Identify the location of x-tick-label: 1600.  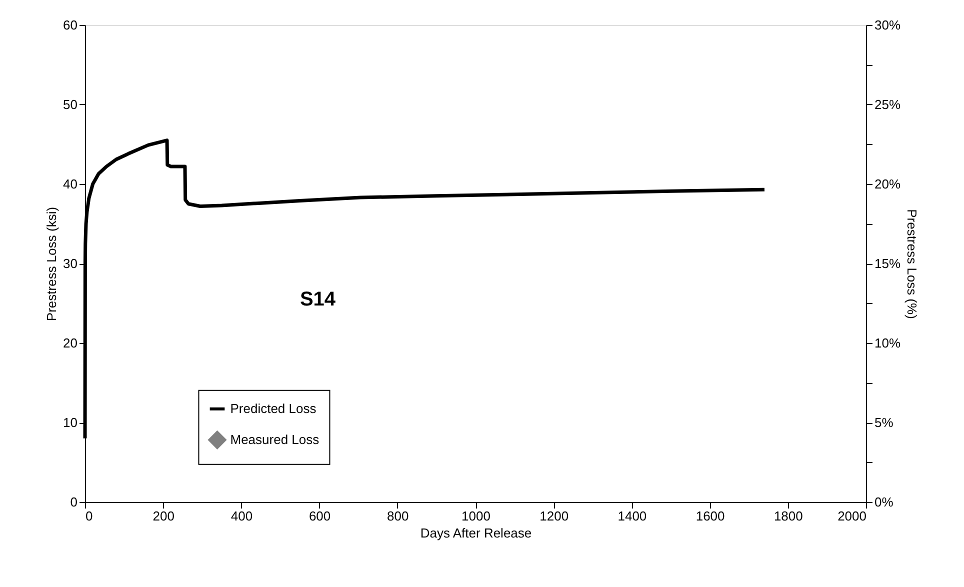
(710, 516).